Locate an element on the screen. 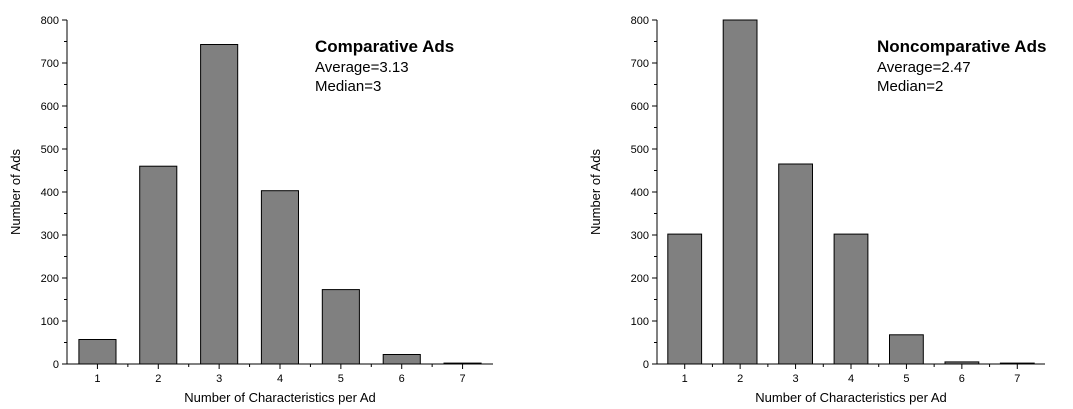  annotation-title: Comparative Ads is located at coordinates (384, 46).